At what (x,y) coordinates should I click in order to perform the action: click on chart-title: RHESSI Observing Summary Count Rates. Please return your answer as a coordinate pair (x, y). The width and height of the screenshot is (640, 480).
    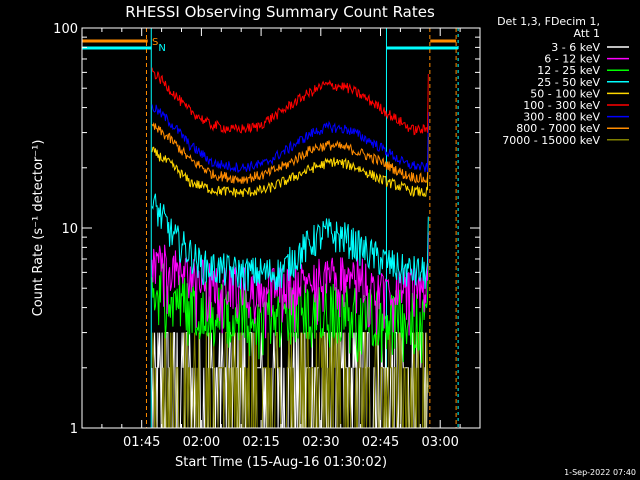
    Looking at the image, I should click on (280, 12).